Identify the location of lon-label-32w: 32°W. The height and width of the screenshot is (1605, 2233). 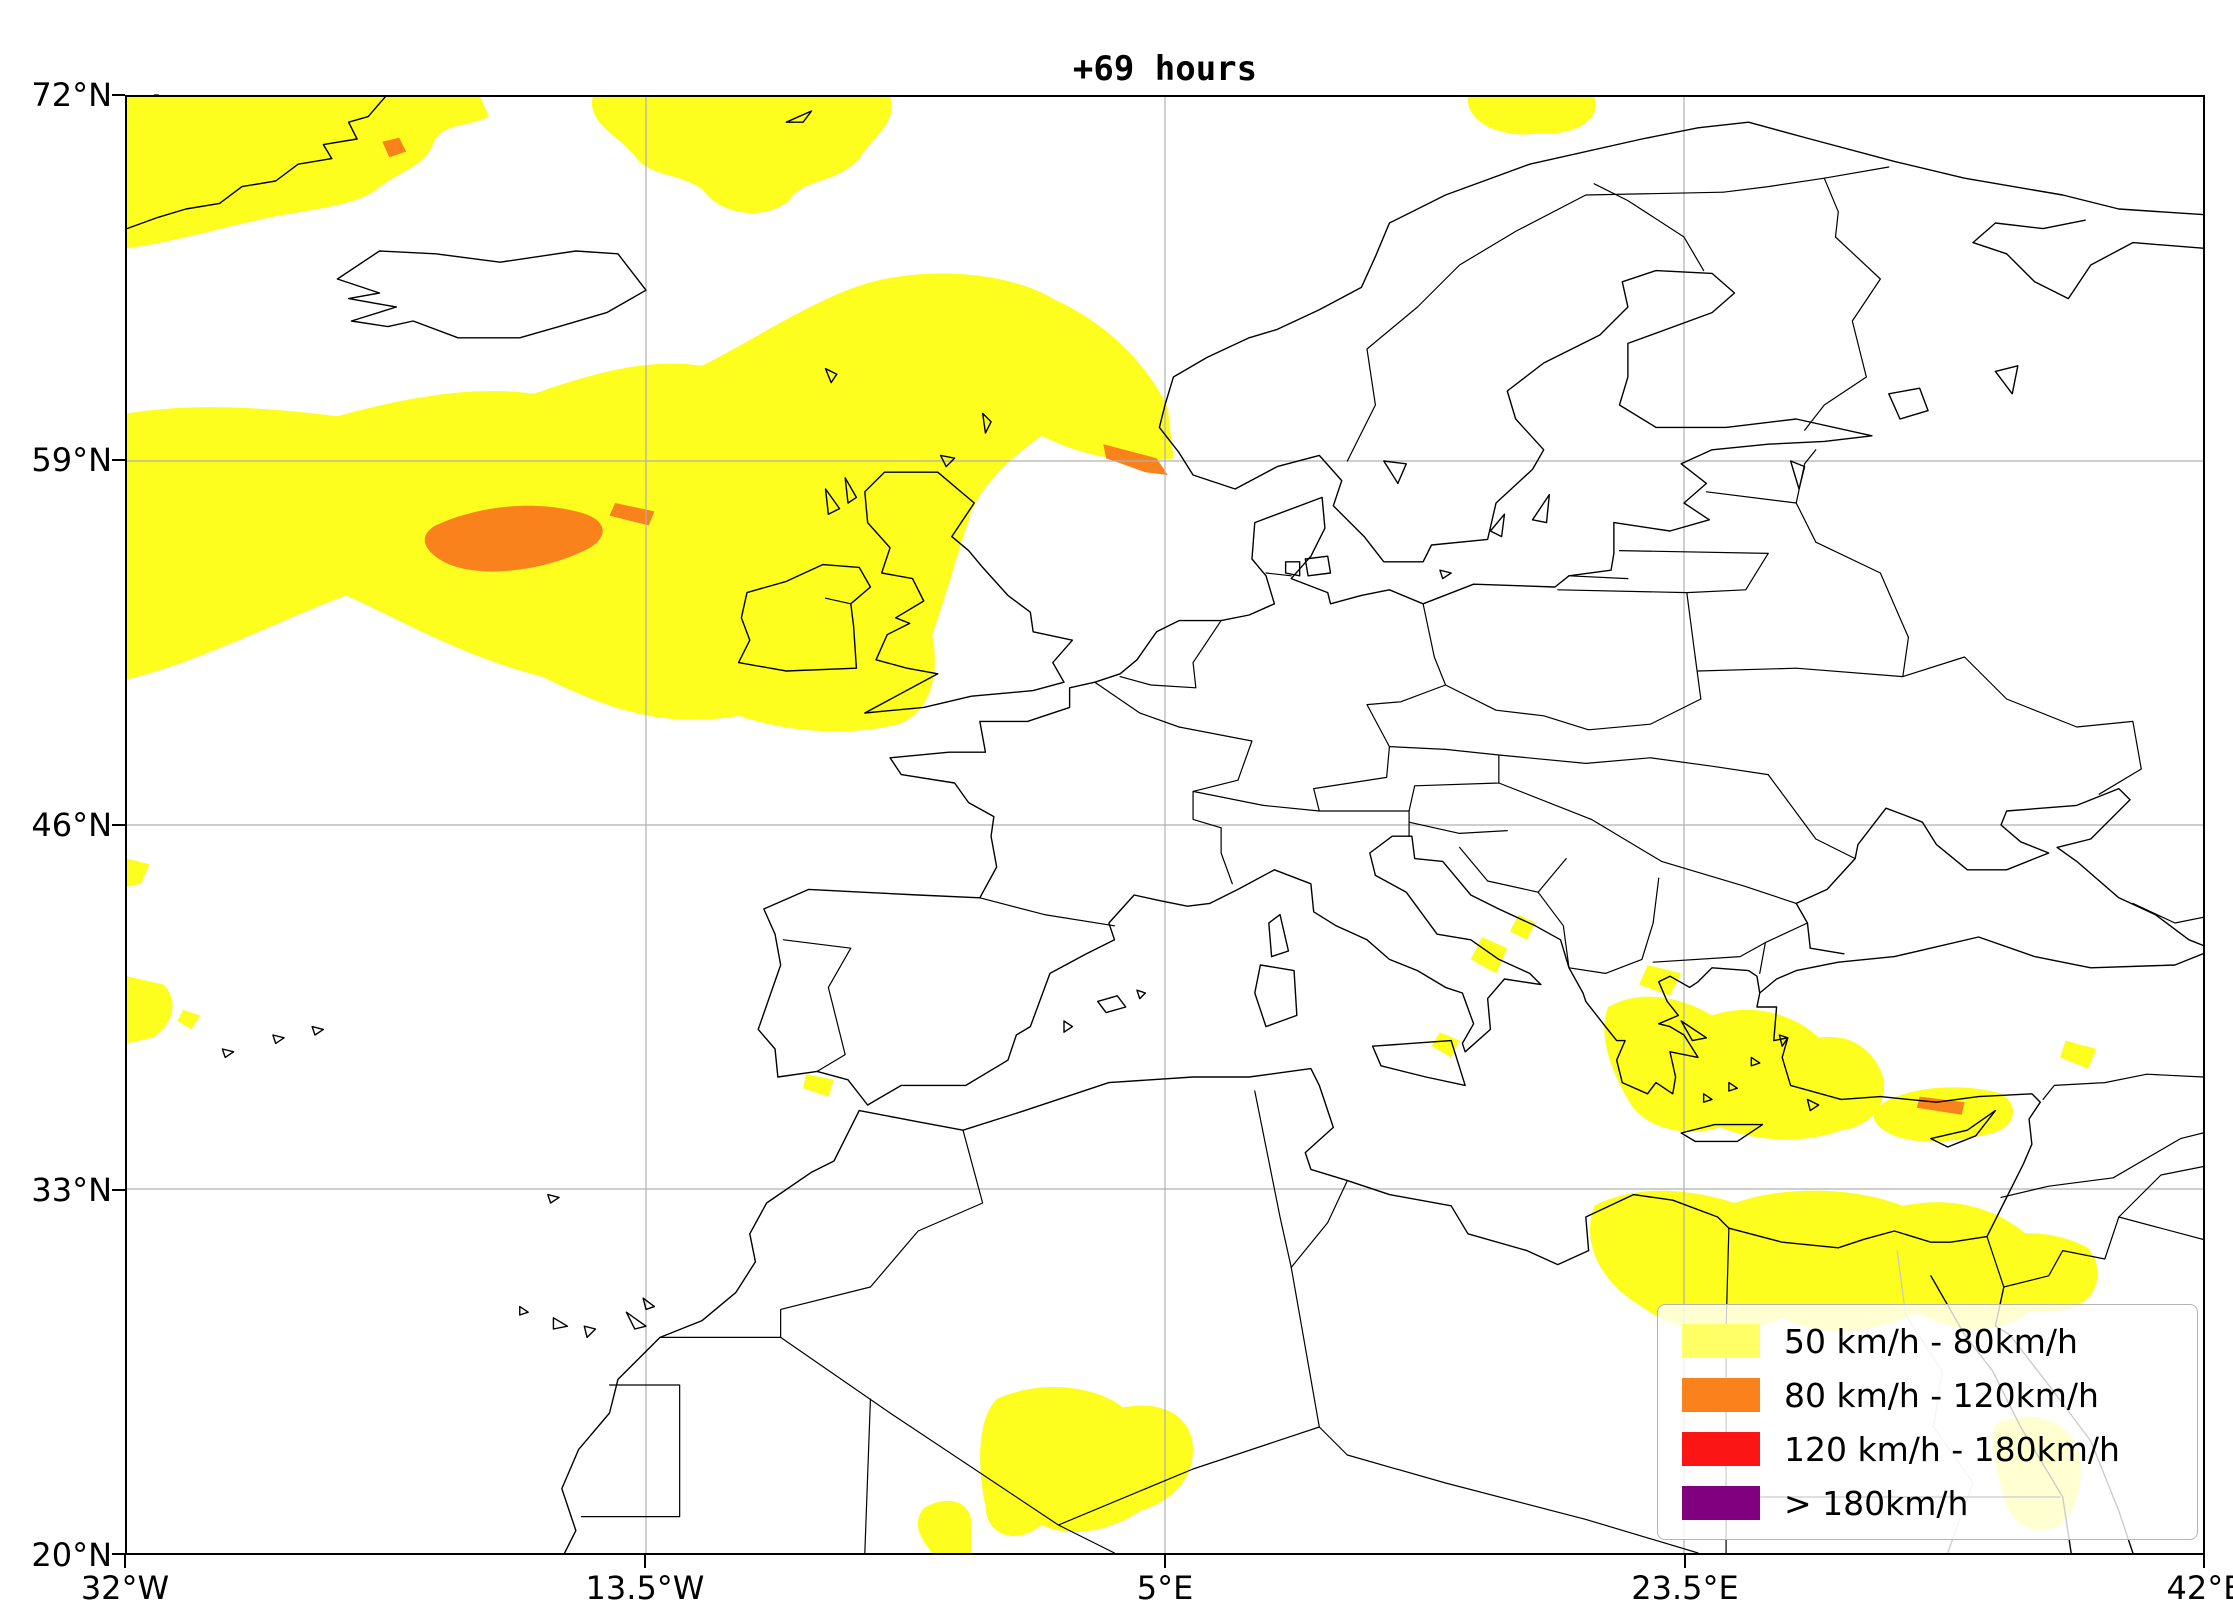
(125, 1587).